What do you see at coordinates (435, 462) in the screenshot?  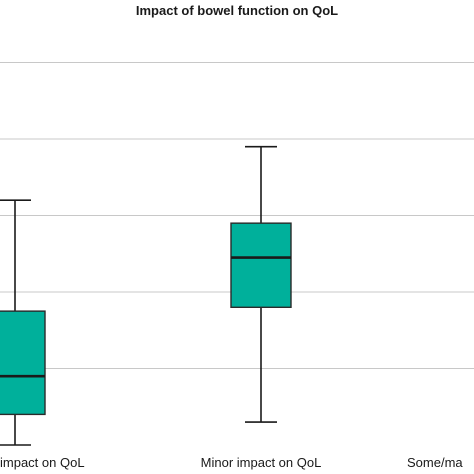 I see `x-tick-label: Some/ma` at bounding box center [435, 462].